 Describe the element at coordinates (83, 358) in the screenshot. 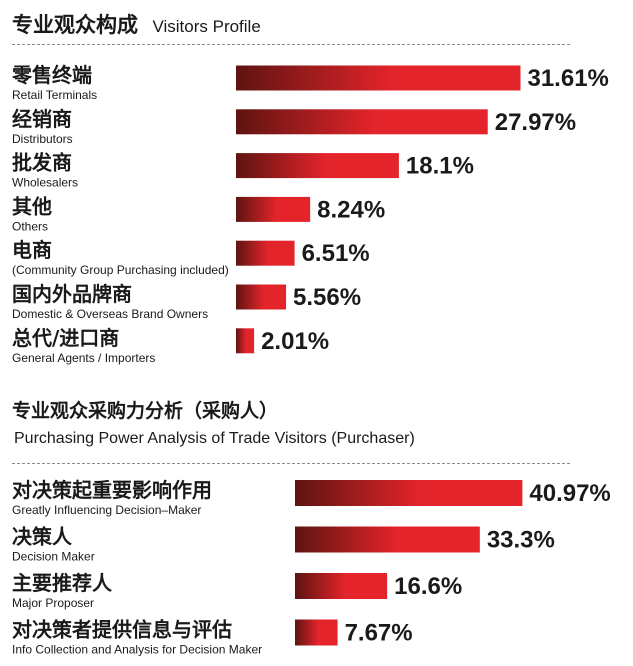

I see `category-label-en: General Agents / Importers` at that location.